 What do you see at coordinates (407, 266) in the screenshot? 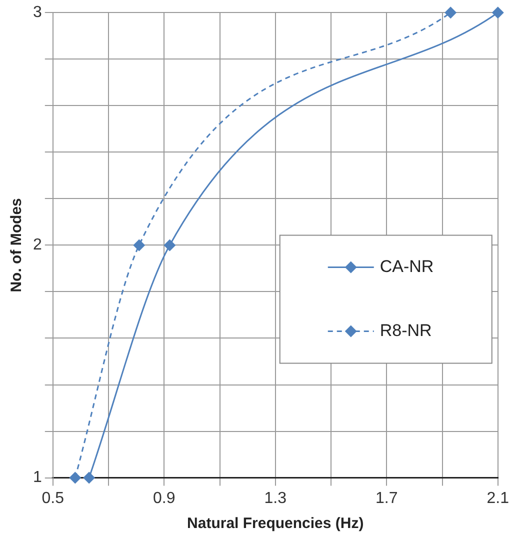
I see `legend-label: CA-NR` at bounding box center [407, 266].